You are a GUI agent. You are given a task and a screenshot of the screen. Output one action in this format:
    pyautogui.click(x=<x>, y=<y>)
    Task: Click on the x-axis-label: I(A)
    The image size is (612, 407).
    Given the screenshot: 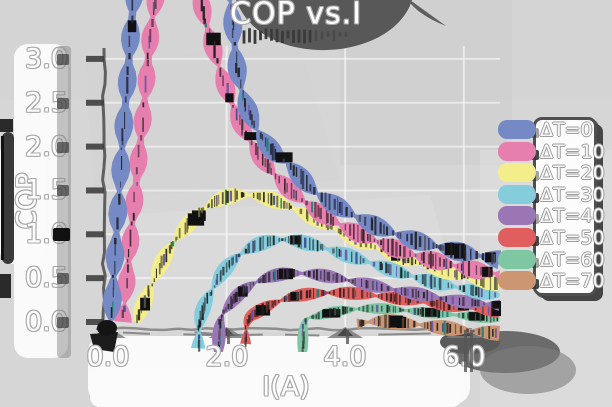 What is the action you would take?
    pyautogui.click(x=286, y=387)
    